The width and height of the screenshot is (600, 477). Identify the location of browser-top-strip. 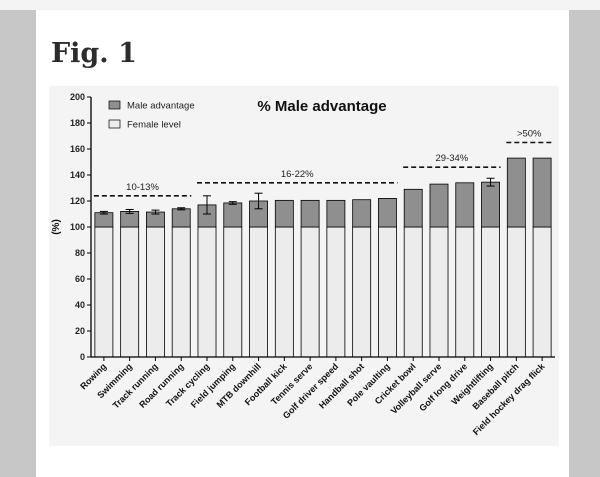
(300, 5).